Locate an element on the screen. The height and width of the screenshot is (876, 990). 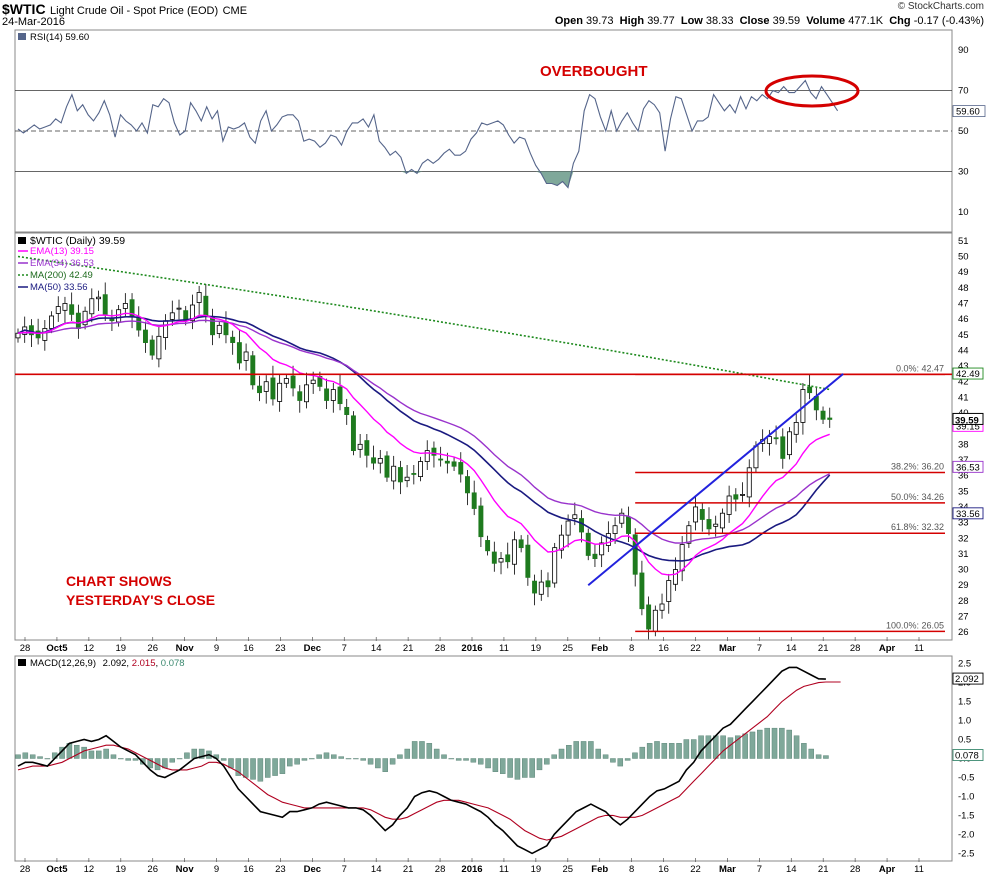
price-tick-label: 26 is located at coordinates (963, 632).